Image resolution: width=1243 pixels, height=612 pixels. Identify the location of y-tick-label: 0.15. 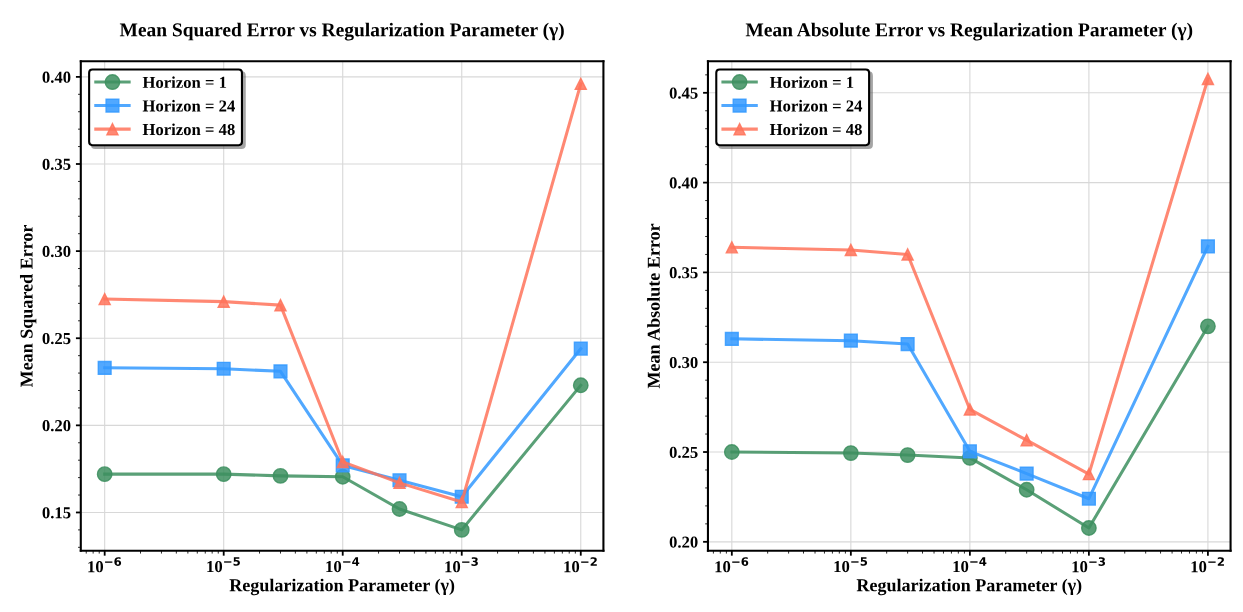
(56, 513).